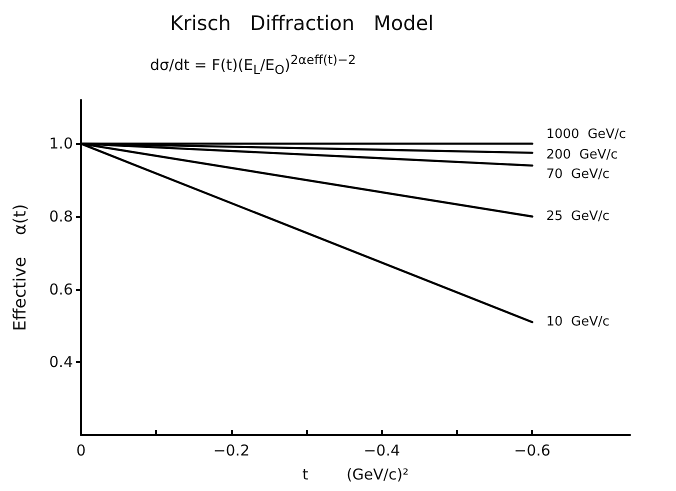  I want to click on series-label: 10 GeV/c, so click(578, 322).